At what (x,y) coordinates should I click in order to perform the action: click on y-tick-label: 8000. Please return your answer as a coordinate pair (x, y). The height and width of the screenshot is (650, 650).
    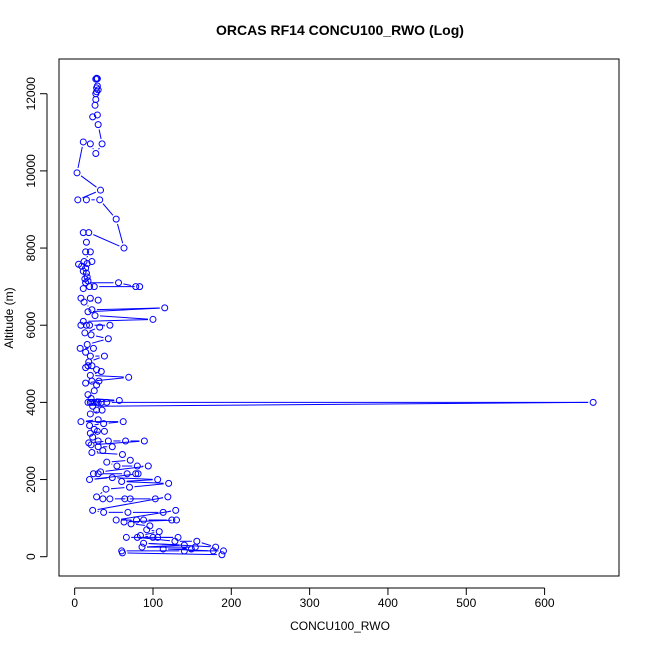
    Looking at the image, I should click on (31, 247).